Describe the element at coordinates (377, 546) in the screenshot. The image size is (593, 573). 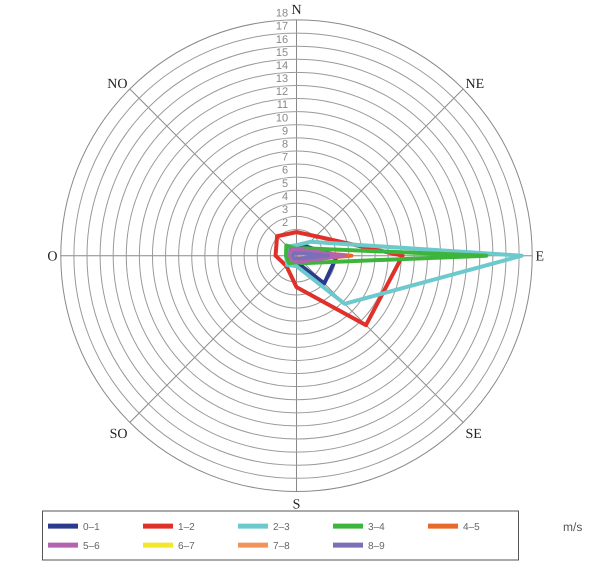
I see `legend-label: 8–9` at that location.